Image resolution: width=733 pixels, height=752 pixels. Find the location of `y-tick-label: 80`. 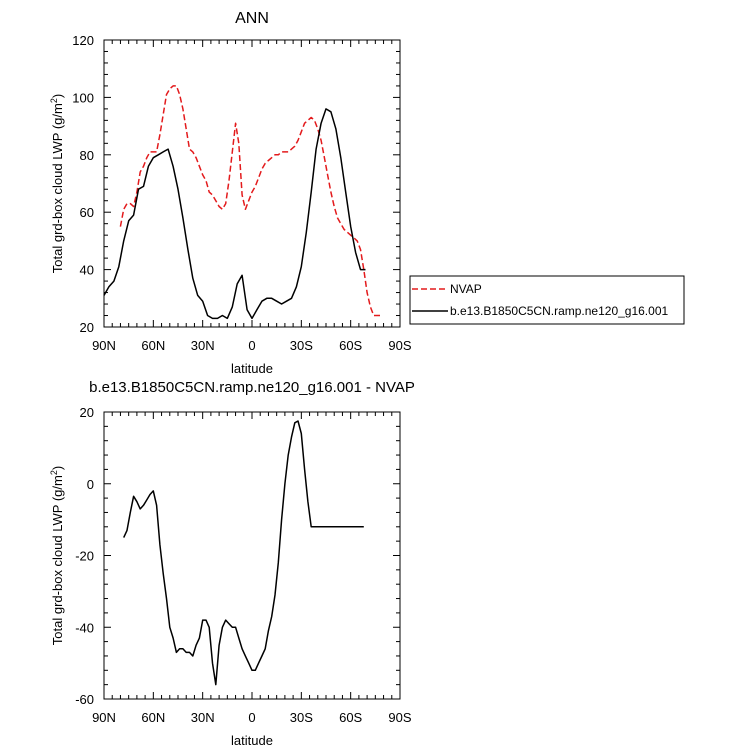

y-tick-label: 80 is located at coordinates (87, 155).